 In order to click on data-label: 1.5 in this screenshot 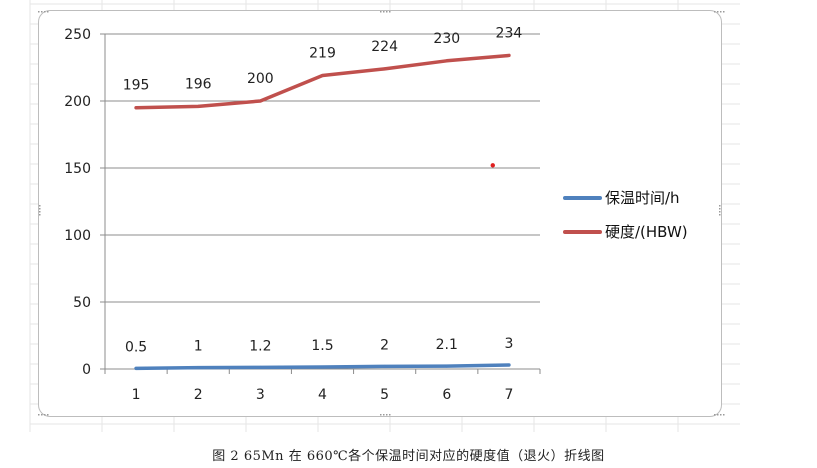, I will do `click(322, 346)`.